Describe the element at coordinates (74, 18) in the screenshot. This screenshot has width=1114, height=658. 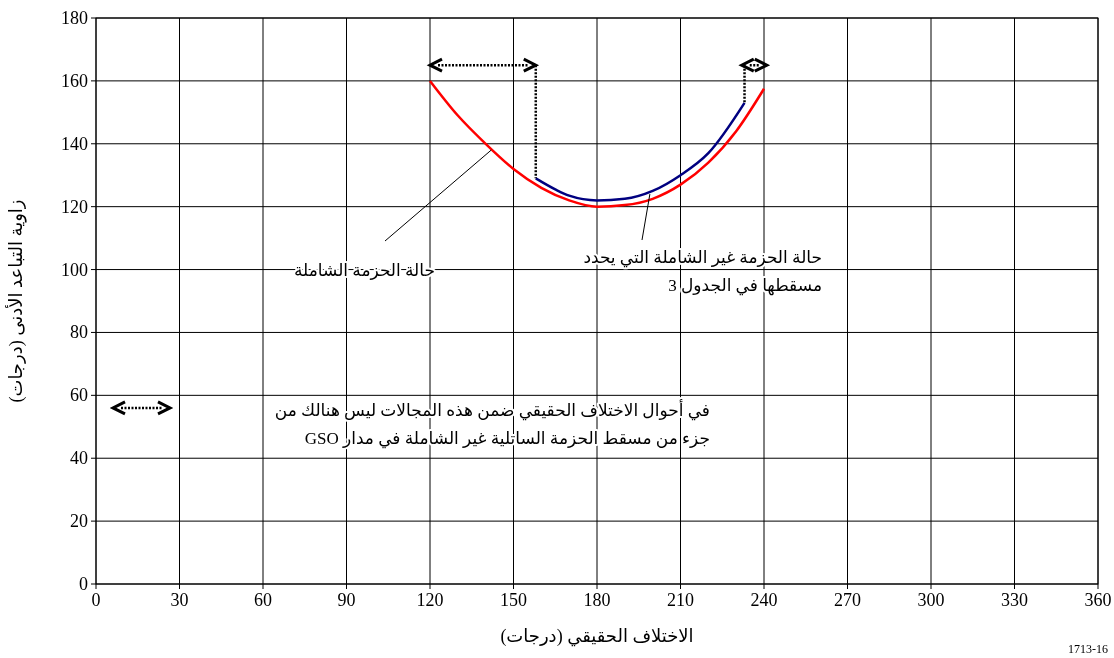
I see `y-tick-label: 180` at that location.